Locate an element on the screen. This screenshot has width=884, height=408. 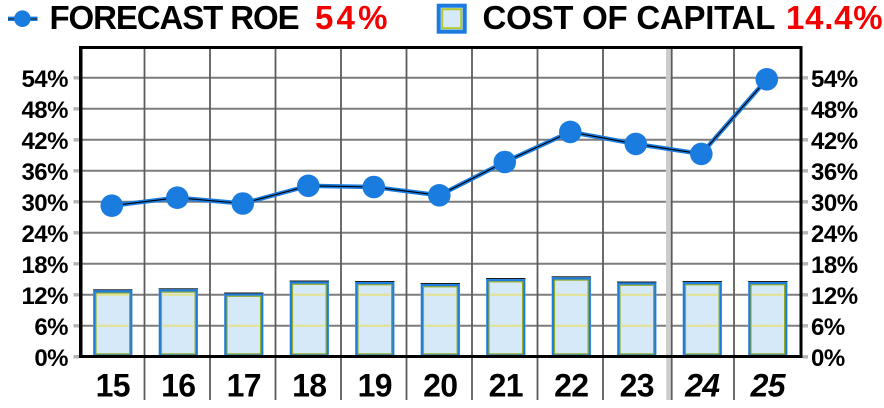
svg-text: 18 is located at coordinates (309, 386).